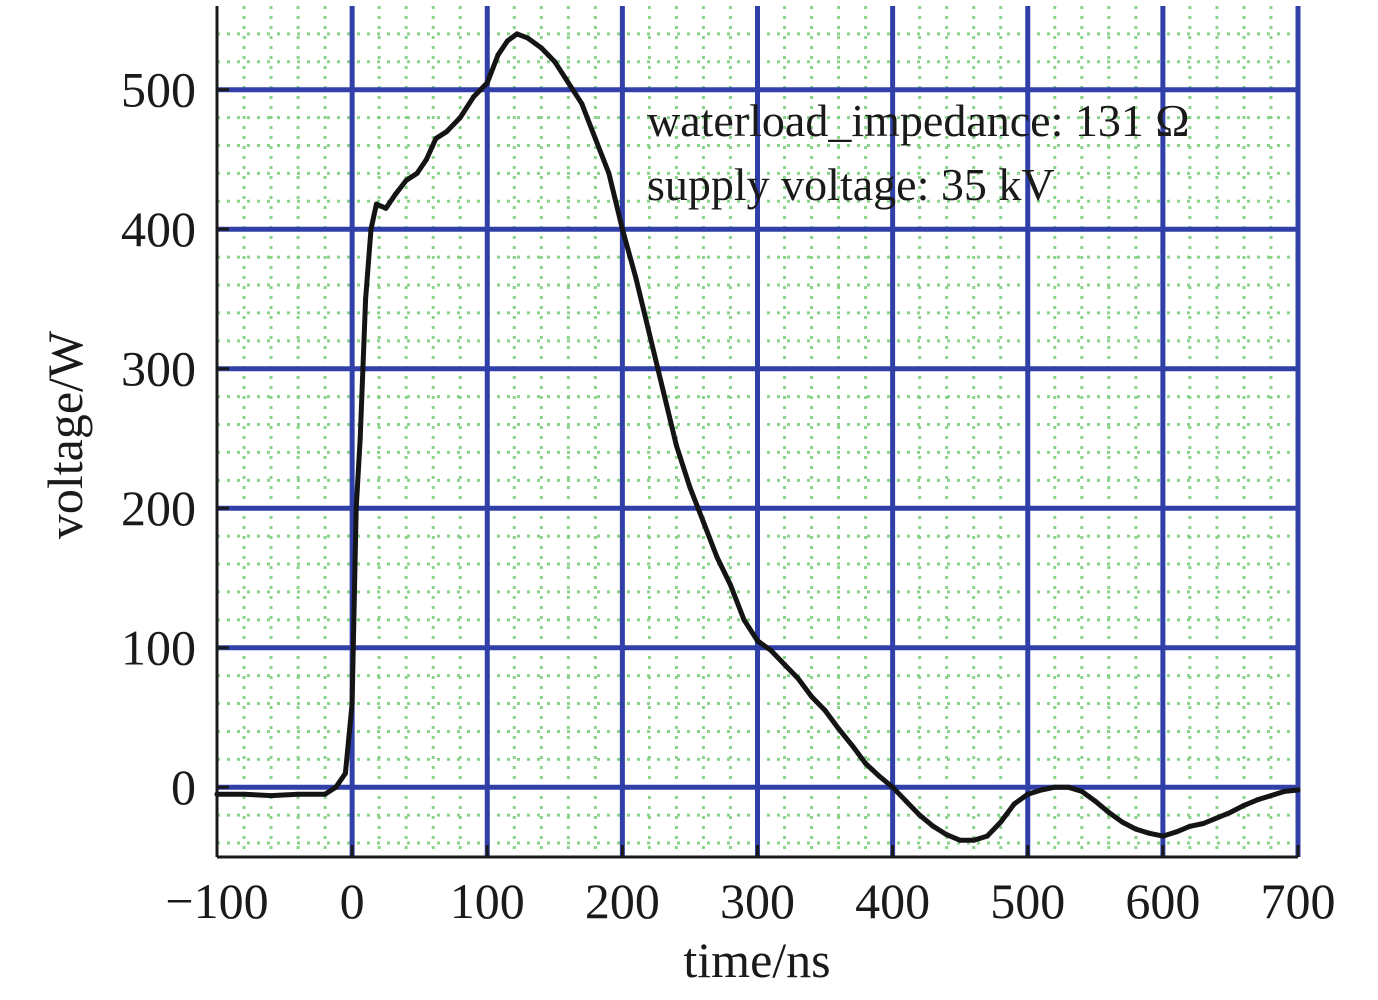 The width and height of the screenshot is (1378, 1000). I want to click on y-tick-label: 200, so click(158, 508).